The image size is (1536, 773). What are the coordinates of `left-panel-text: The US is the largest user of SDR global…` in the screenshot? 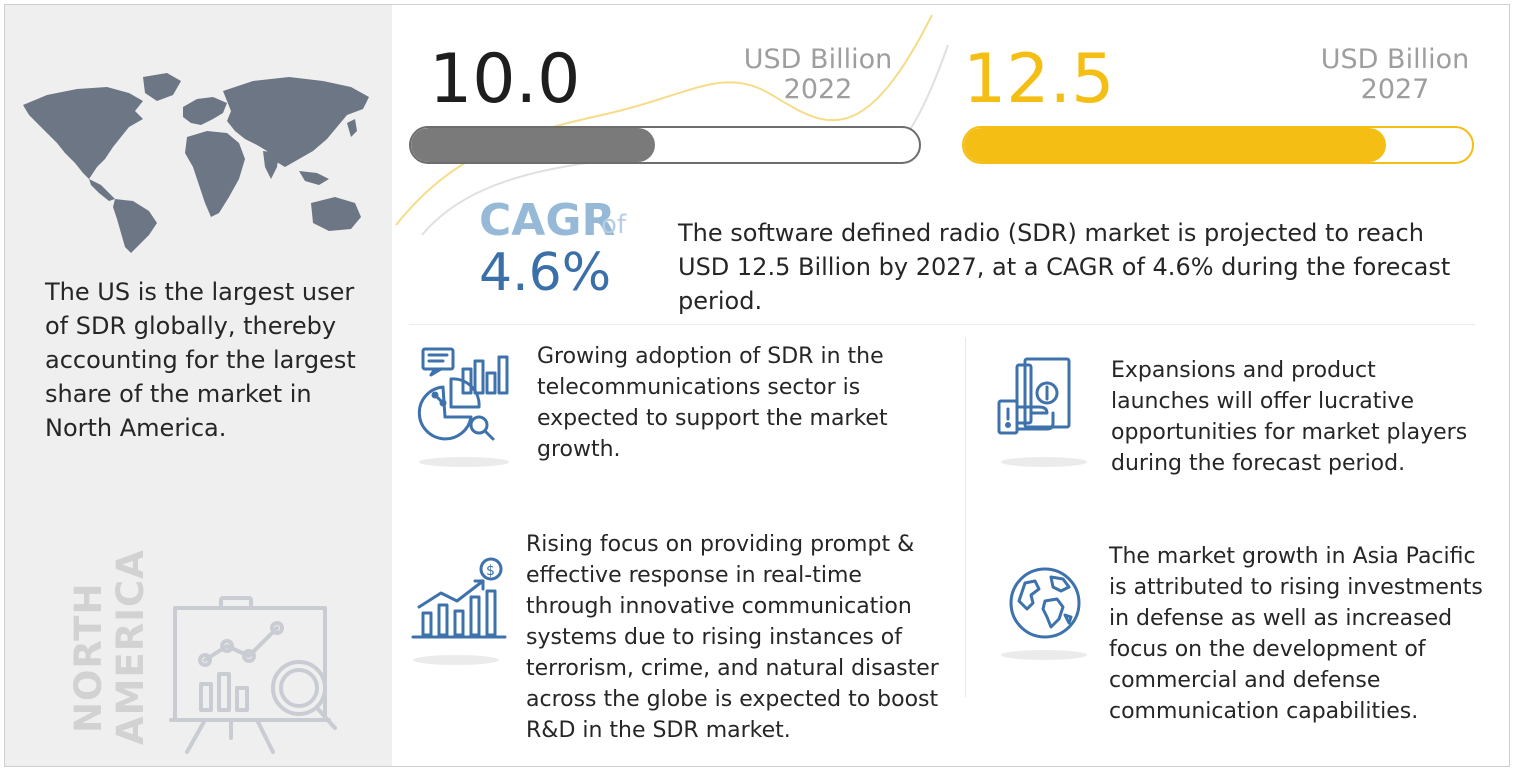 It's located at (200, 360).